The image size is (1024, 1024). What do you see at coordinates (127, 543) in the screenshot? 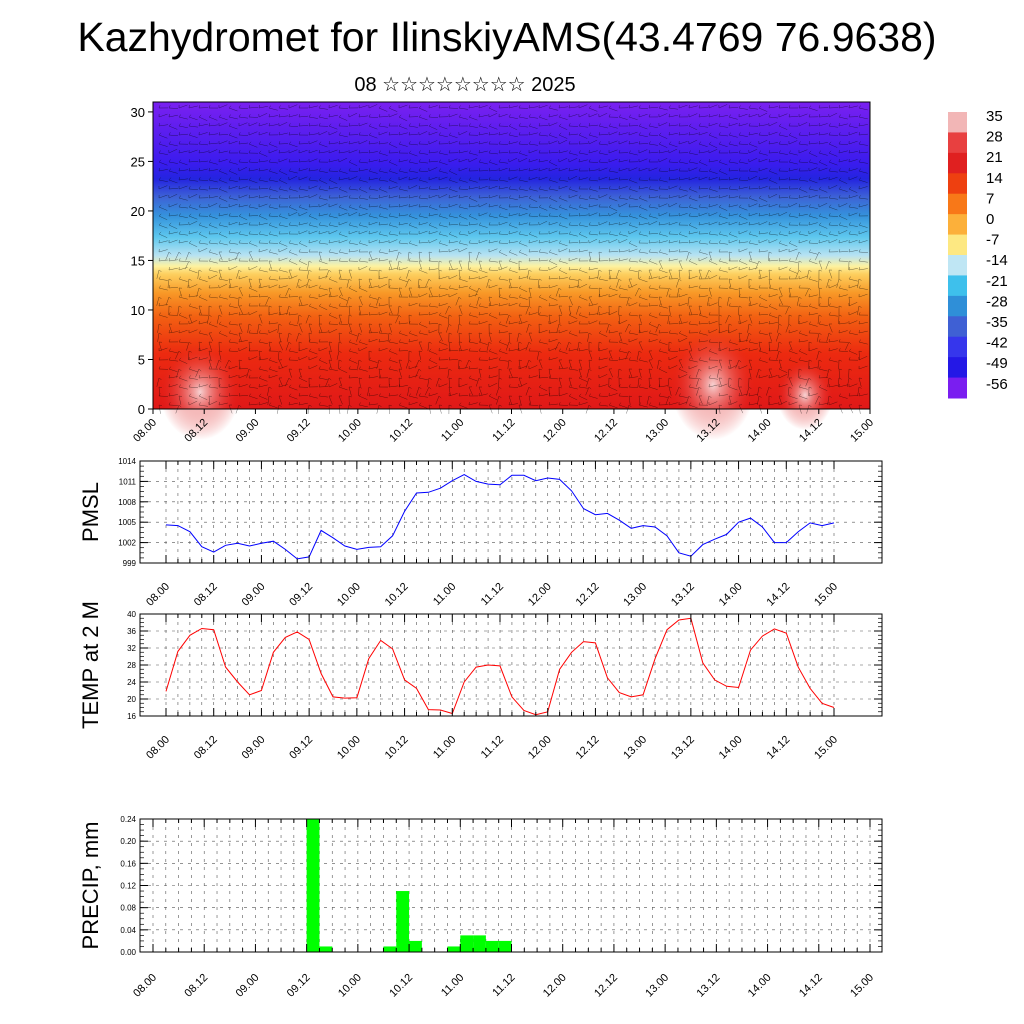
I see `y-tick-label: 1002` at bounding box center [127, 543].